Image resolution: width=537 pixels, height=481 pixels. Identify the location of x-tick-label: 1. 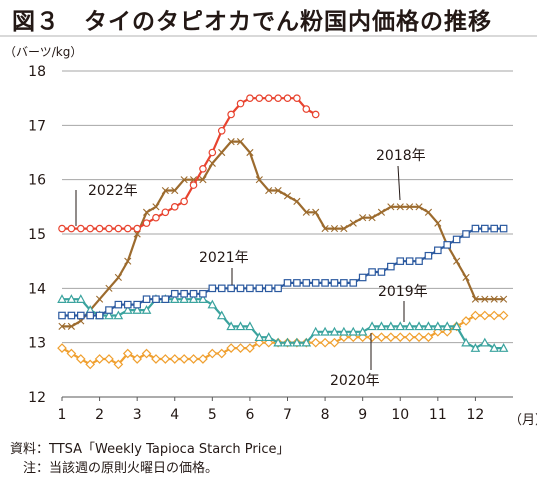
(62, 415).